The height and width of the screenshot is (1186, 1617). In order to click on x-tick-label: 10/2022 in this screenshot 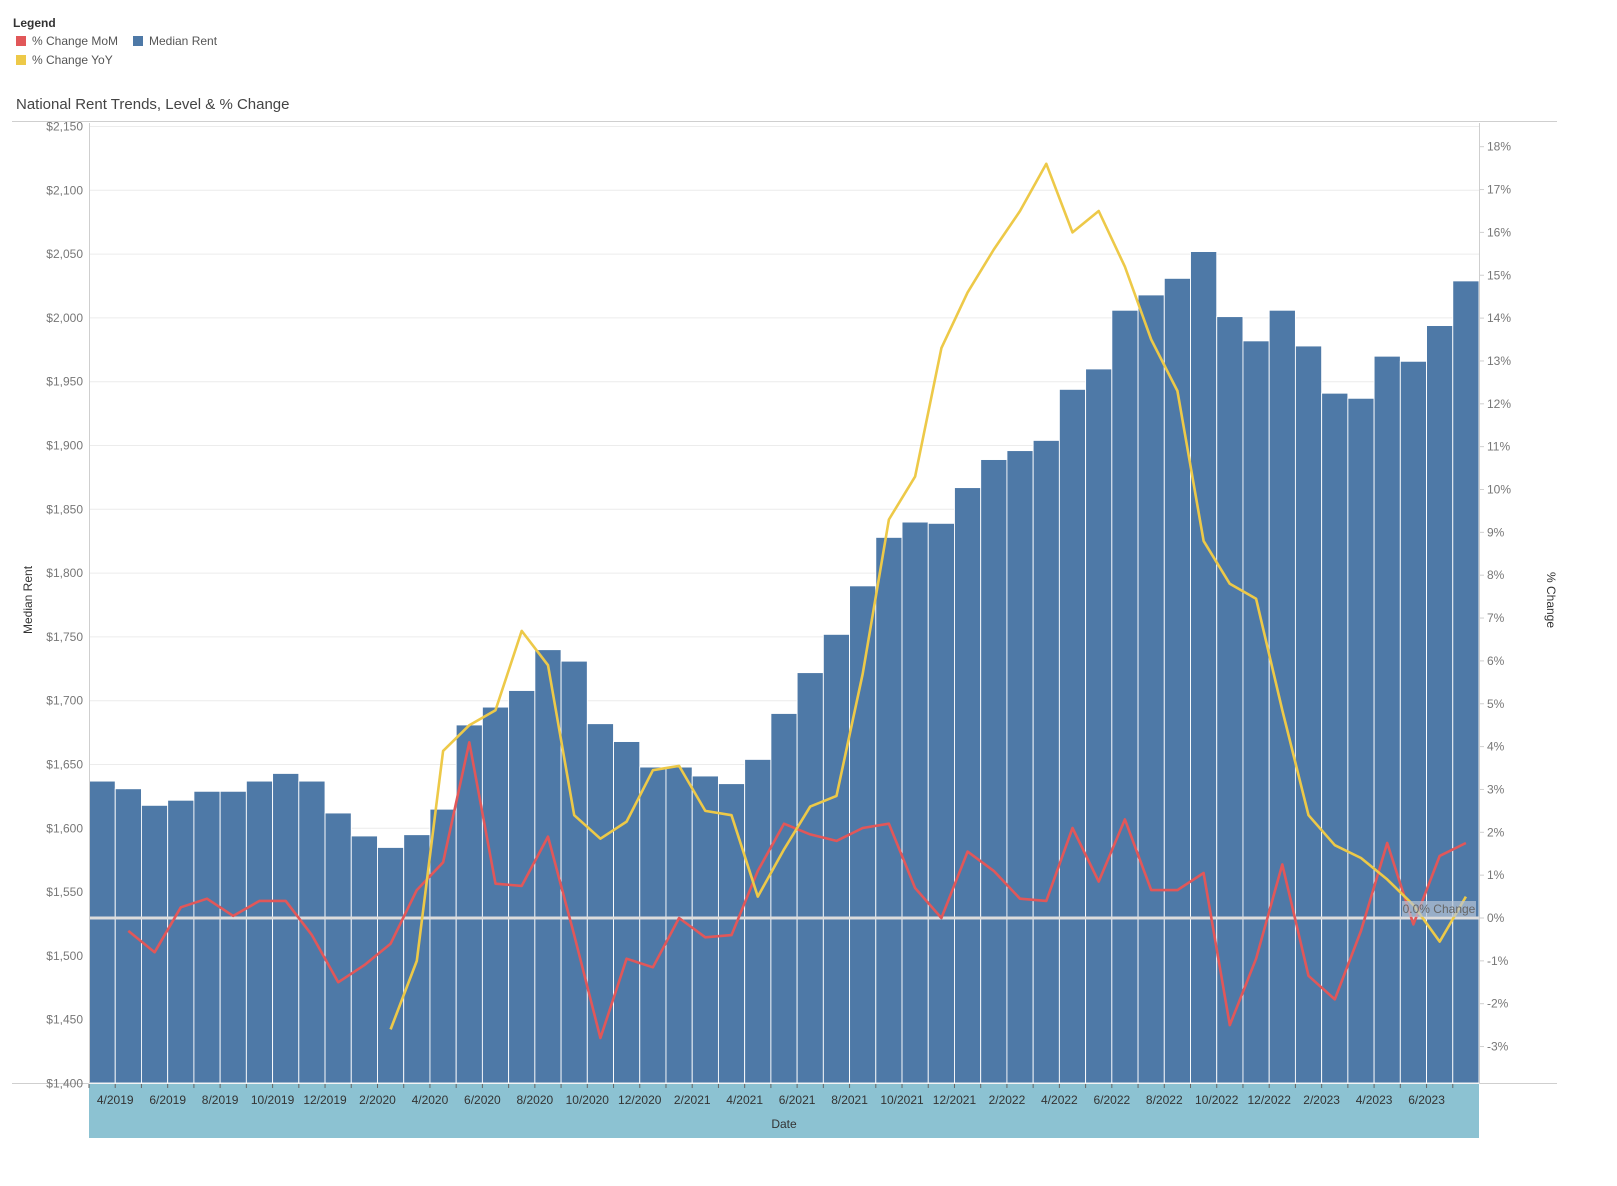, I will do `click(1217, 1100)`.